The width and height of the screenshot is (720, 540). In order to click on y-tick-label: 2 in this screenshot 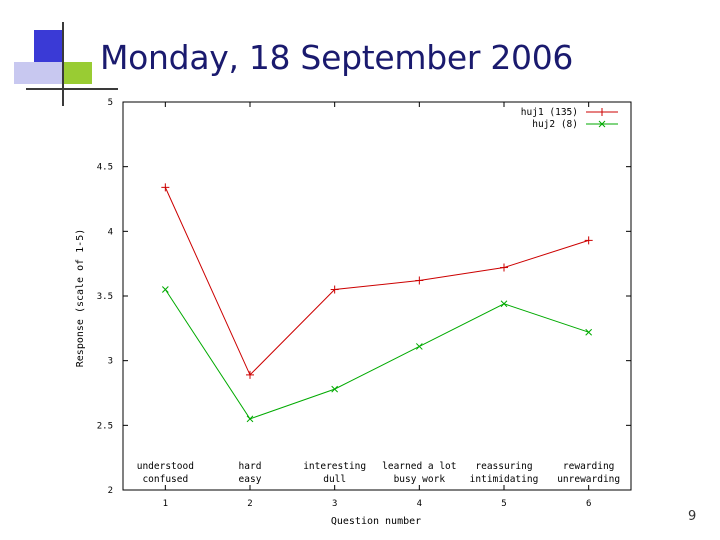, I will do `click(110, 491)`.